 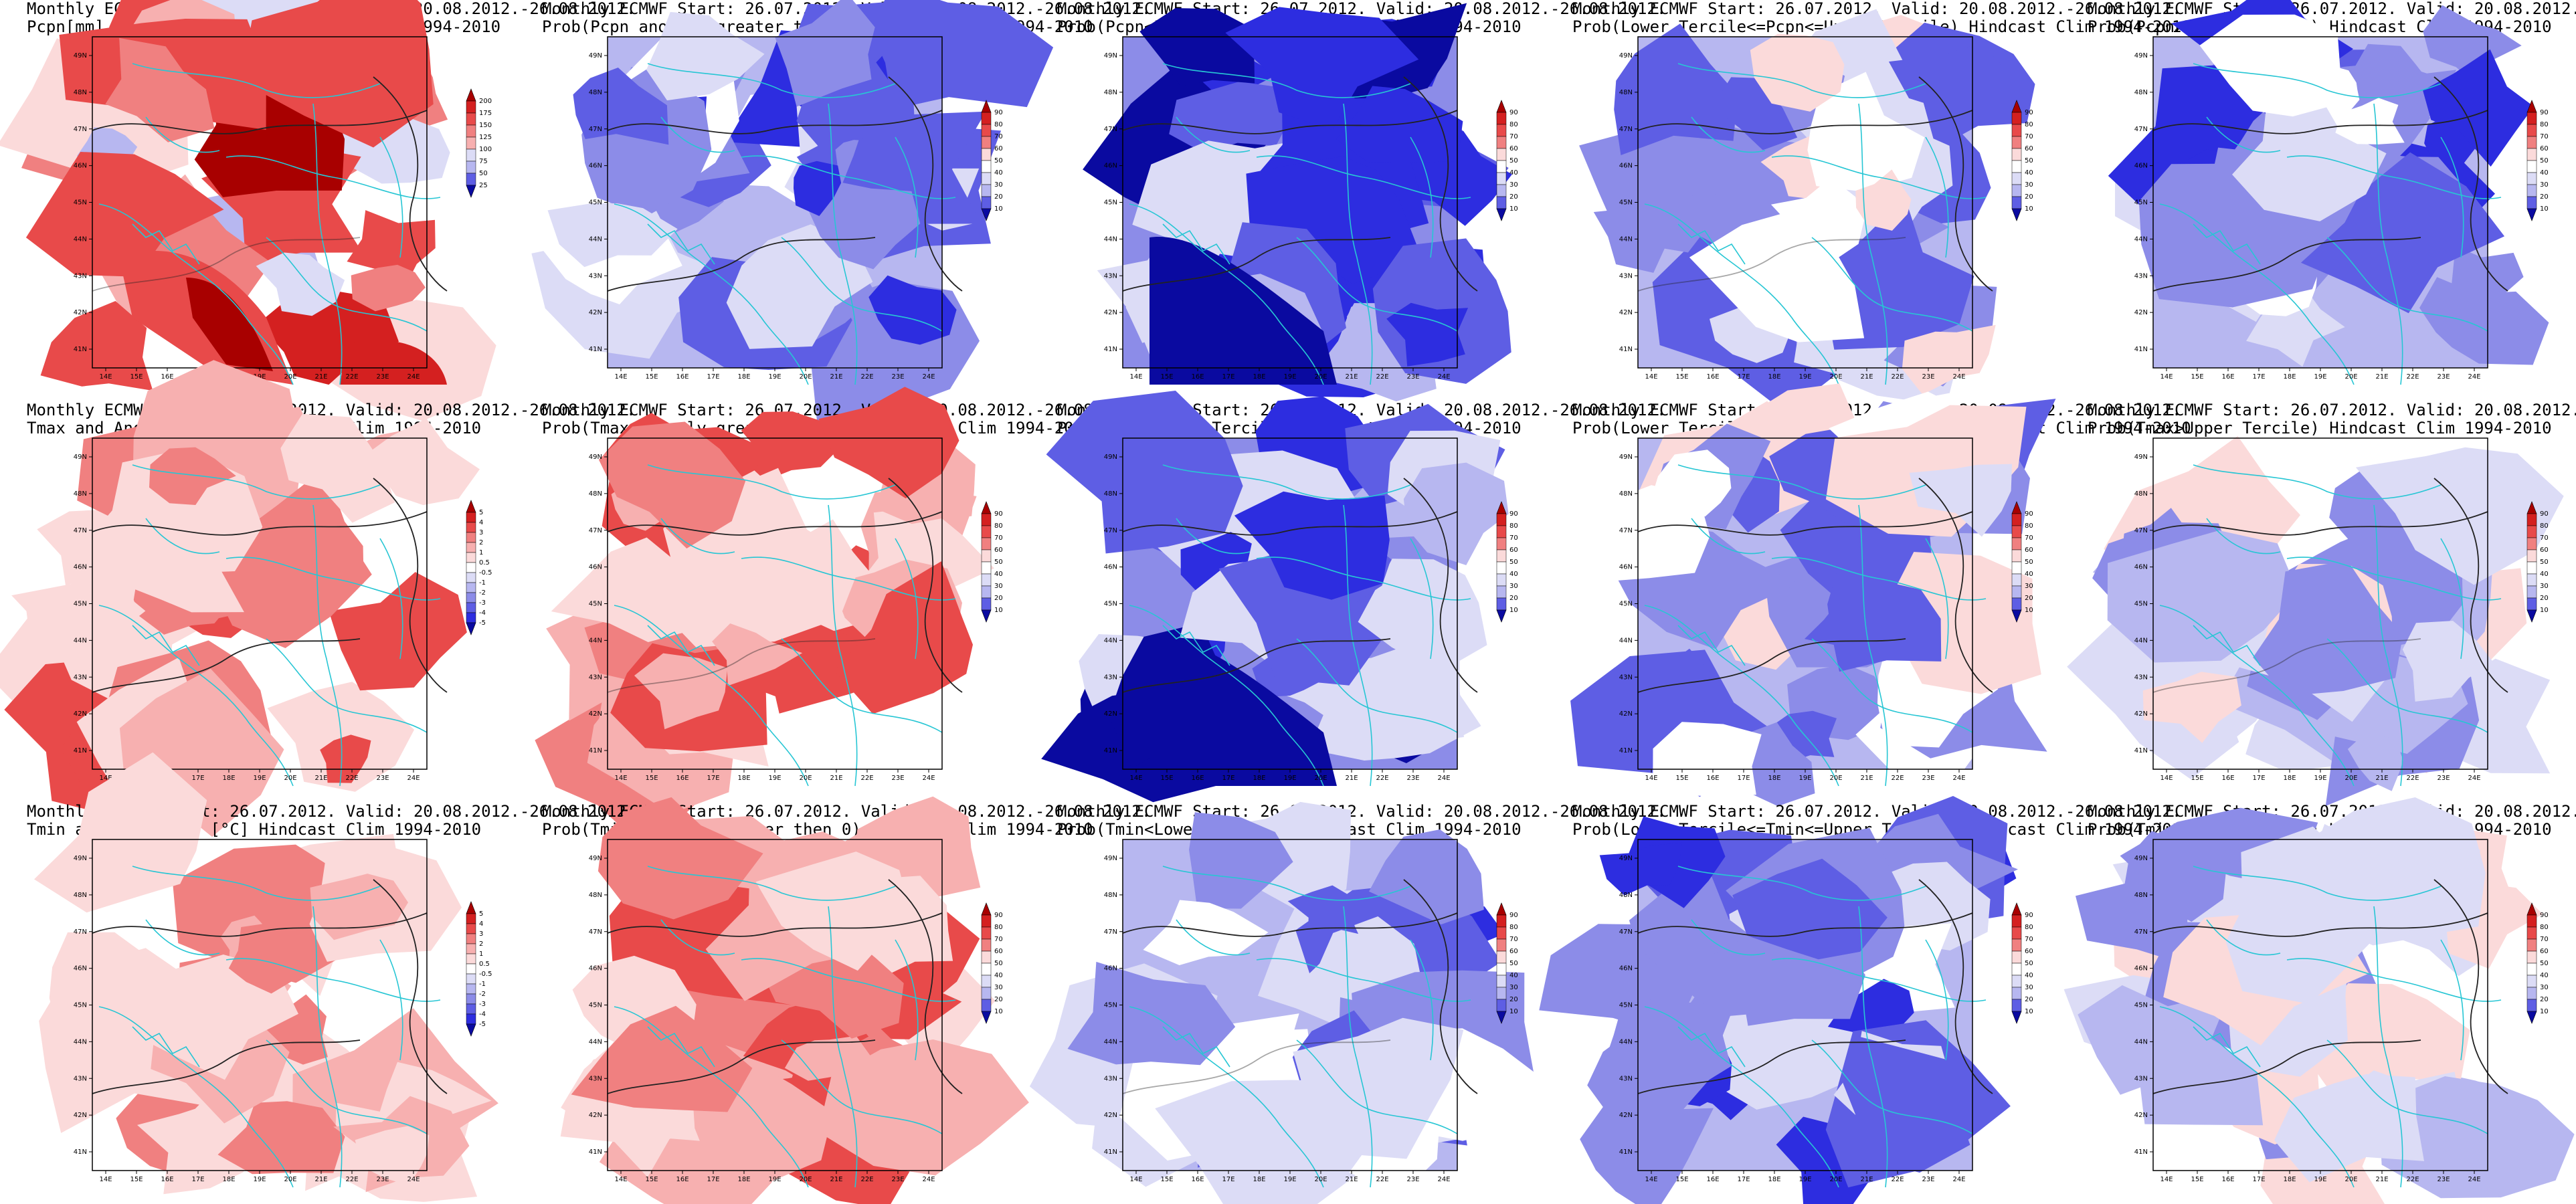 I want to click on colorbar-label: 30, so click(x=998, y=586).